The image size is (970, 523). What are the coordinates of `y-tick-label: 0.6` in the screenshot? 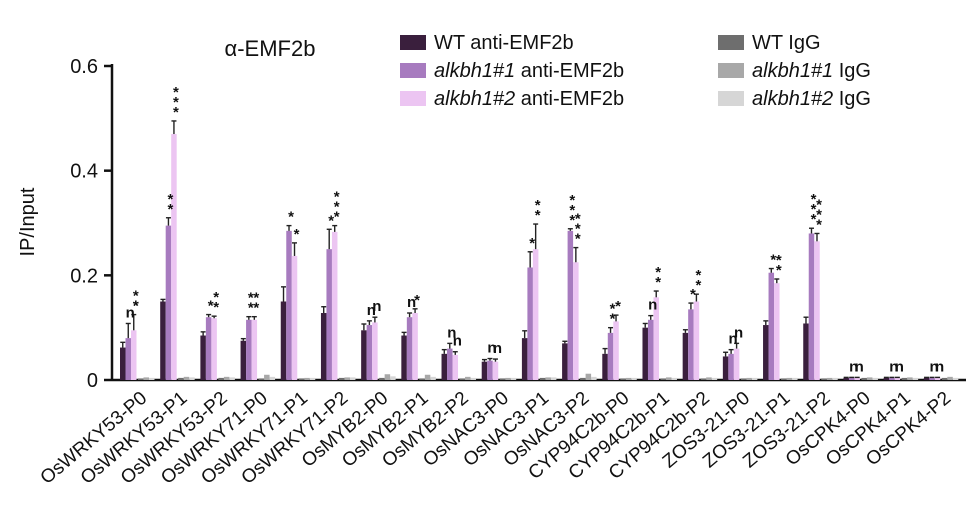 It's located at (84, 67).